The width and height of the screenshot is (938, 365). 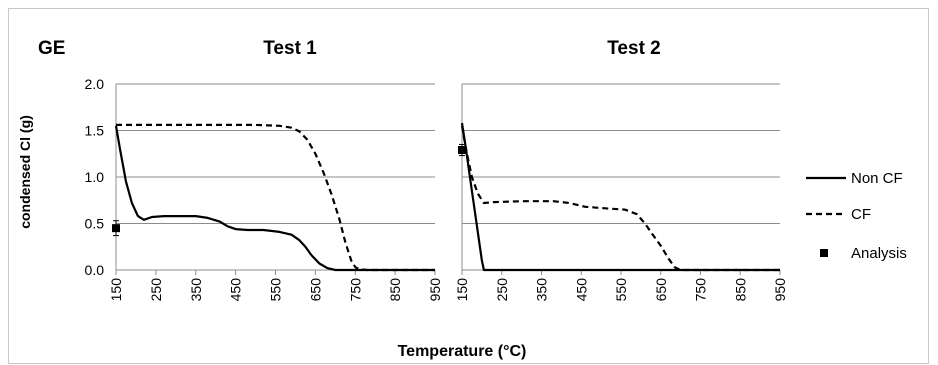 What do you see at coordinates (462, 351) in the screenshot?
I see `x-axis-label: Temperature (°C)` at bounding box center [462, 351].